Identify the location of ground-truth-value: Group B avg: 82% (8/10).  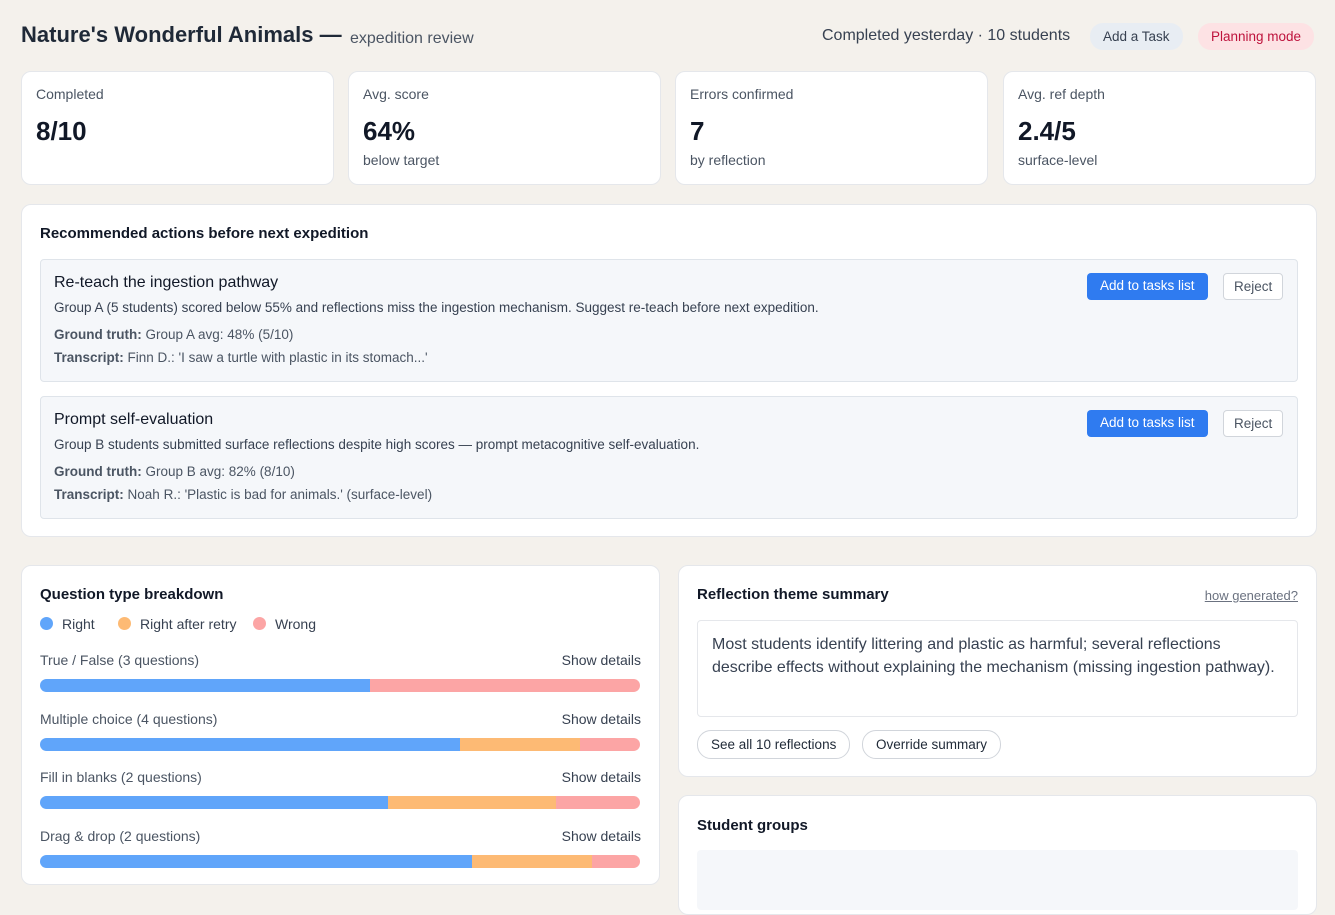
(220, 471).